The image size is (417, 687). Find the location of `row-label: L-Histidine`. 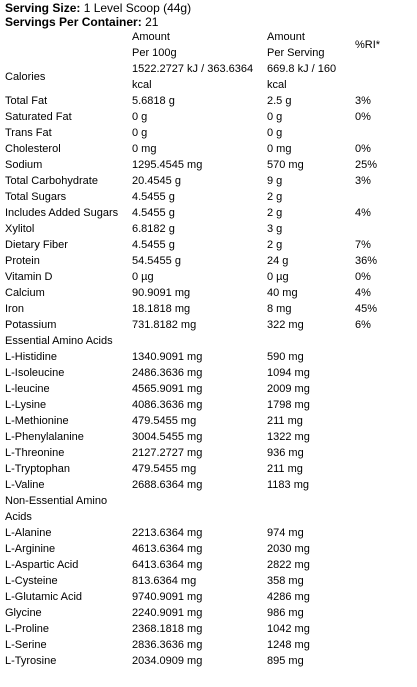

row-label: L-Histidine is located at coordinates (31, 357).